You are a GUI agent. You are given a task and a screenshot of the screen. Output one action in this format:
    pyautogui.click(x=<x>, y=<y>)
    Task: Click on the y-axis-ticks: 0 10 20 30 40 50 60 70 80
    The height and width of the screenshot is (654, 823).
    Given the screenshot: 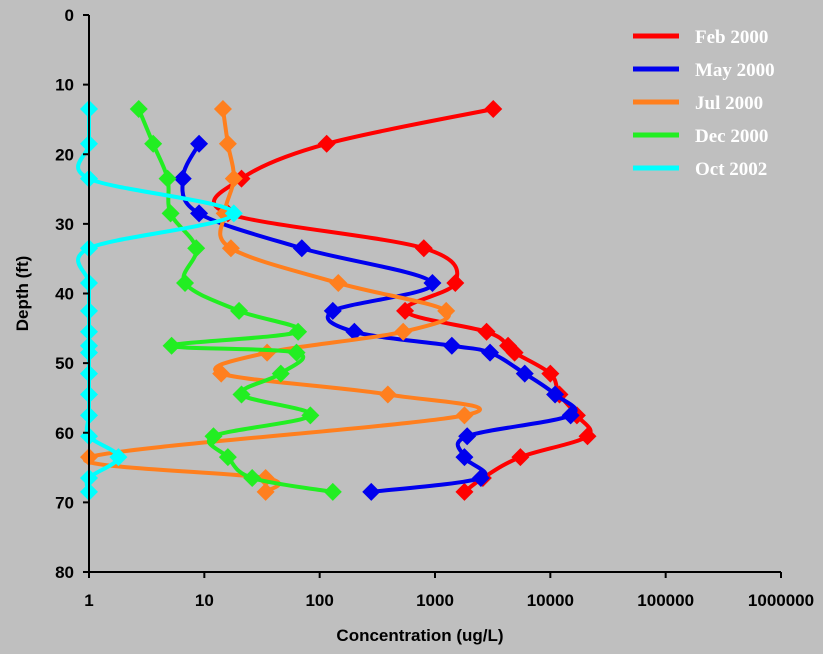 What is the action you would take?
    pyautogui.click(x=72, y=294)
    